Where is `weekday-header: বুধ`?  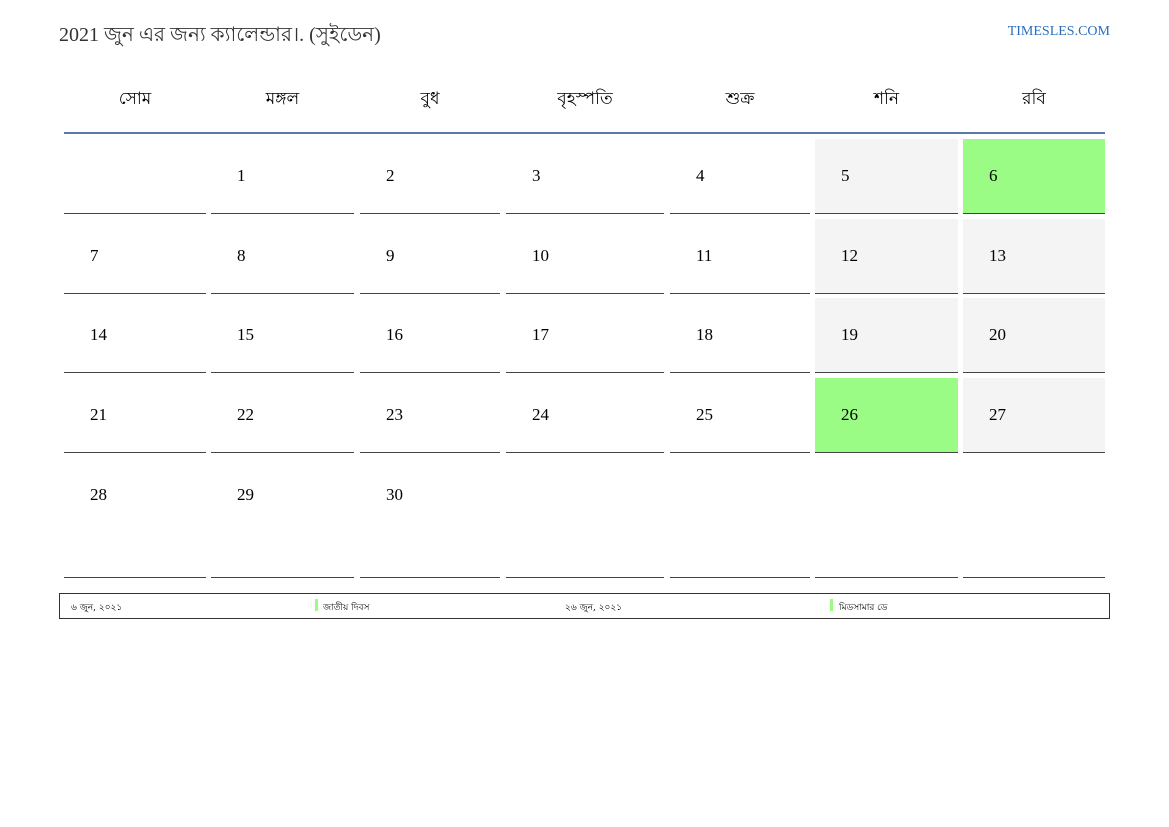
weekday-header: বুধ is located at coordinates (430, 99).